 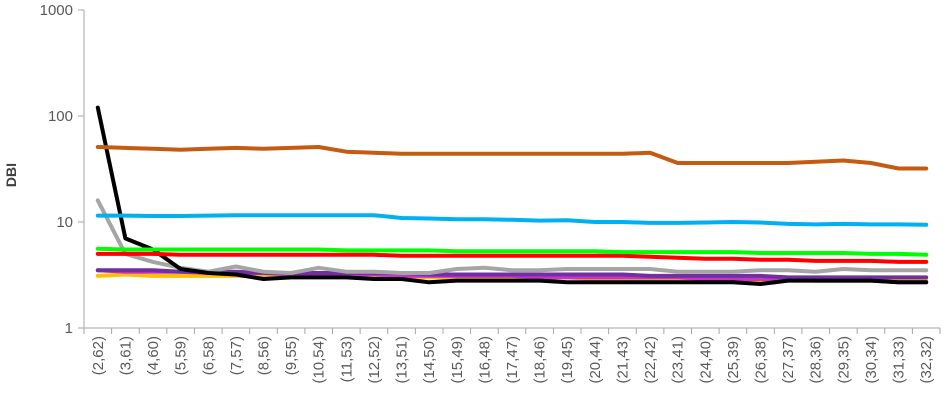 What do you see at coordinates (69, 328) in the screenshot?
I see `y-tick-label: 1` at bounding box center [69, 328].